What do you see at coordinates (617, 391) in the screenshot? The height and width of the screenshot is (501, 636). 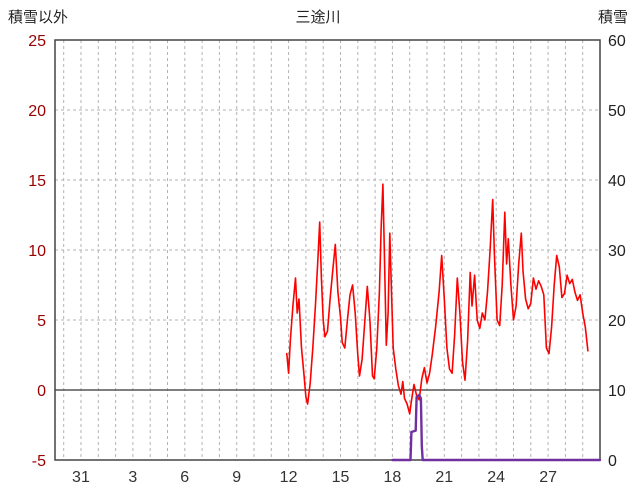 I see `right-axis-tick-label: 10` at bounding box center [617, 391].